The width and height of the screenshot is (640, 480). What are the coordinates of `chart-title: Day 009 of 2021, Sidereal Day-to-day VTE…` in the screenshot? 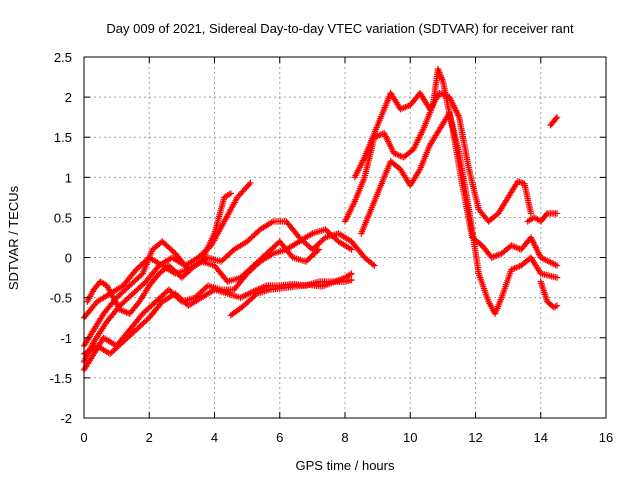 It's located at (340, 28).